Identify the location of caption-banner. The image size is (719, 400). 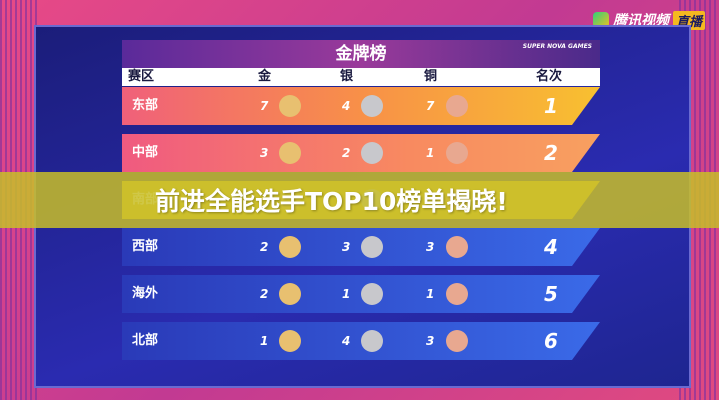
(359, 200).